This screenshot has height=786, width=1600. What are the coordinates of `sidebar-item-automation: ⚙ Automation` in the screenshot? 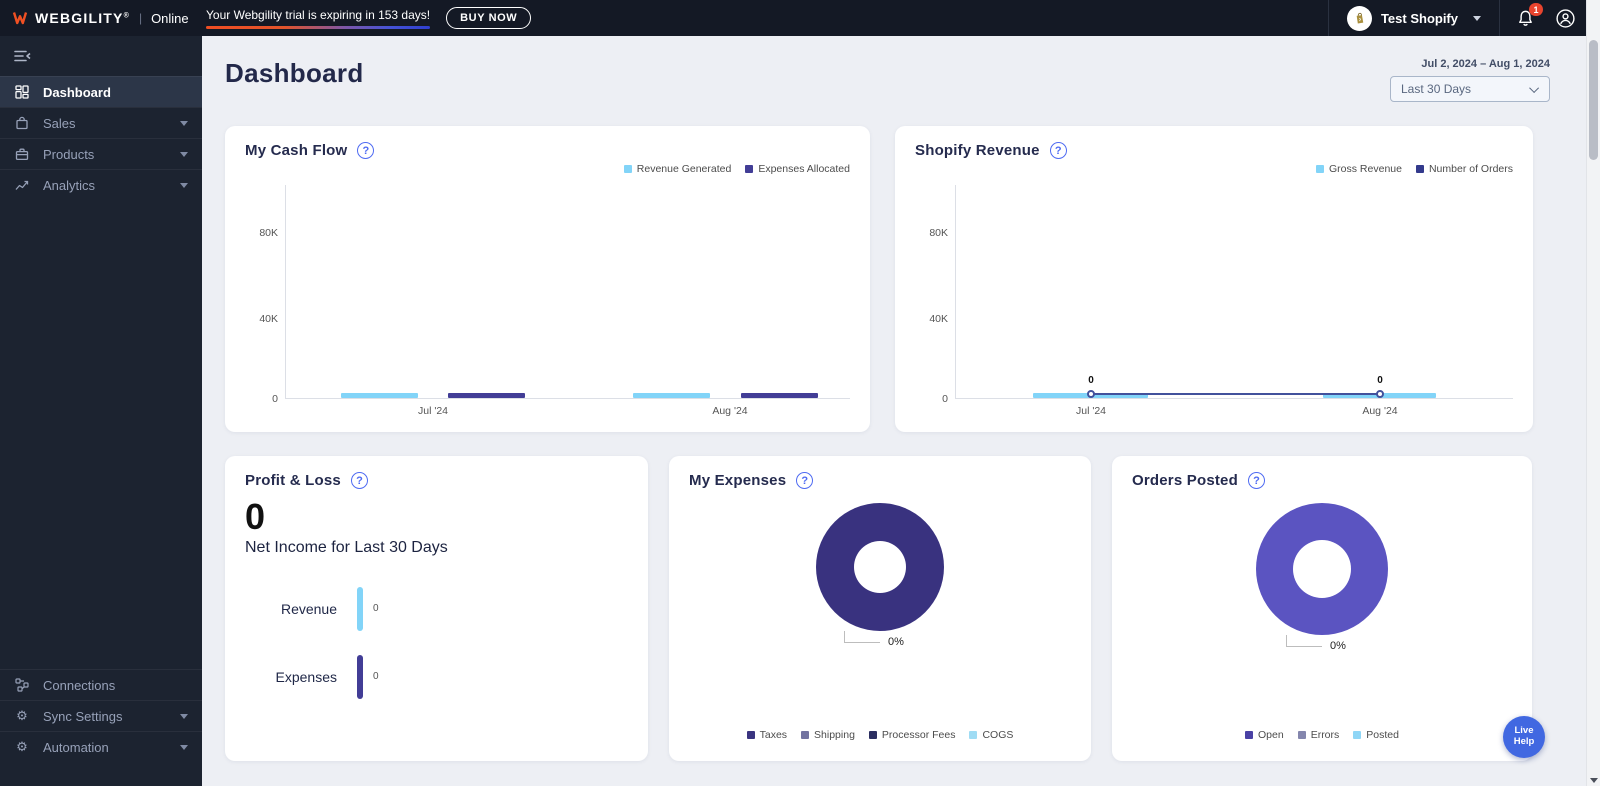 It's located at (101, 746).